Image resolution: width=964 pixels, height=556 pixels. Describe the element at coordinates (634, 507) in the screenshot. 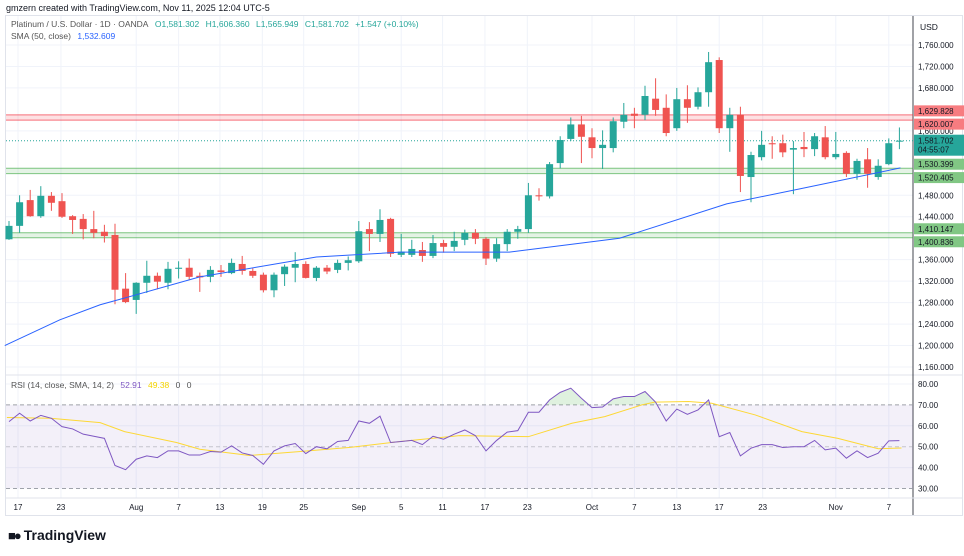

I see `time-tick-label: 7` at that location.